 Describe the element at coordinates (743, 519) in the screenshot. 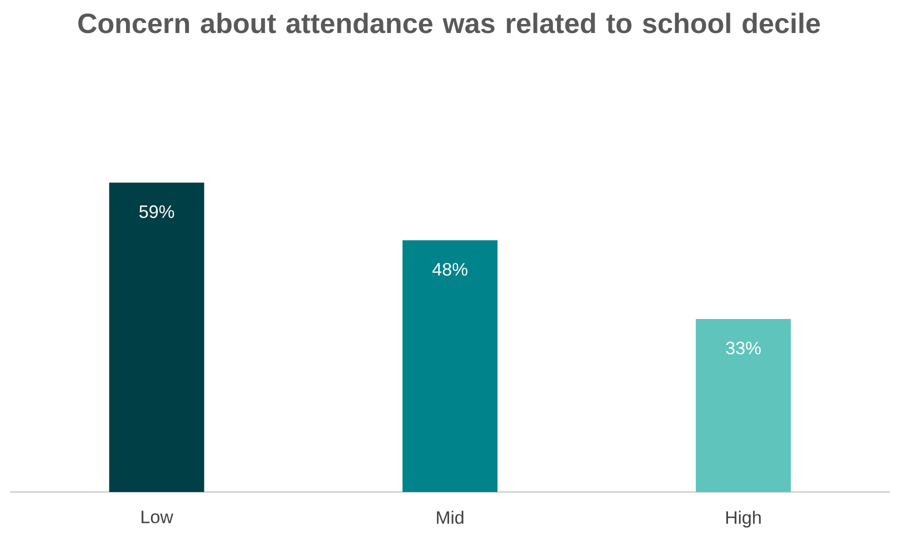

I see `x-tick-label: High` at that location.